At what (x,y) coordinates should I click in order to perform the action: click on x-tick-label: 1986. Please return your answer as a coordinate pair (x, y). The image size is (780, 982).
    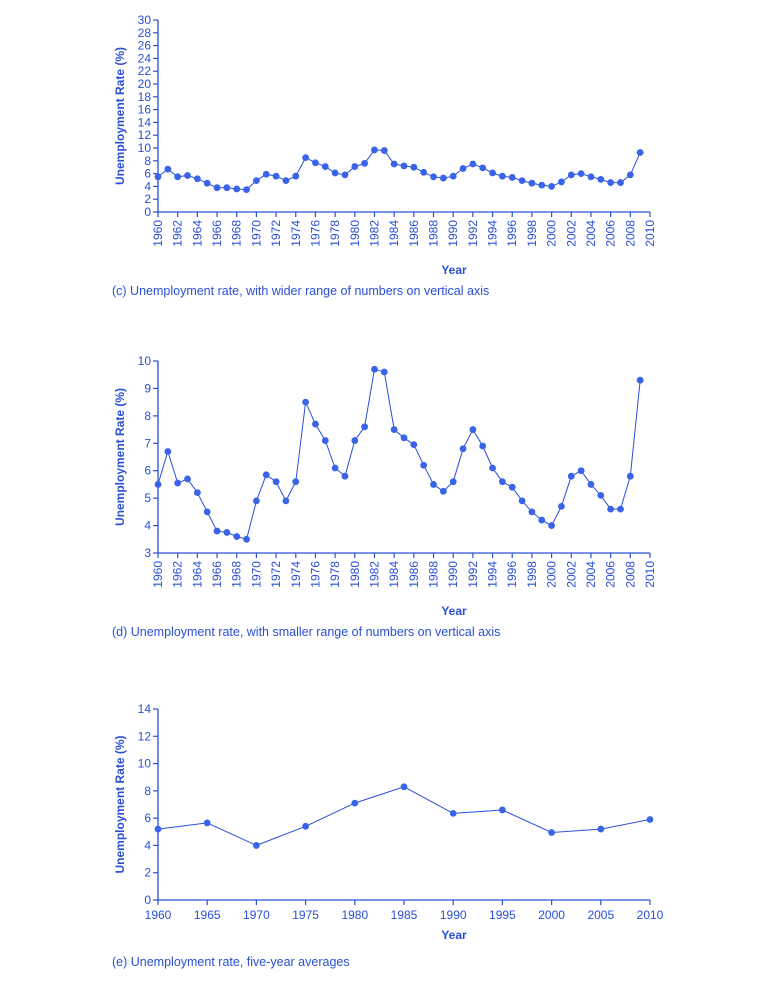
    Looking at the image, I should click on (414, 233).